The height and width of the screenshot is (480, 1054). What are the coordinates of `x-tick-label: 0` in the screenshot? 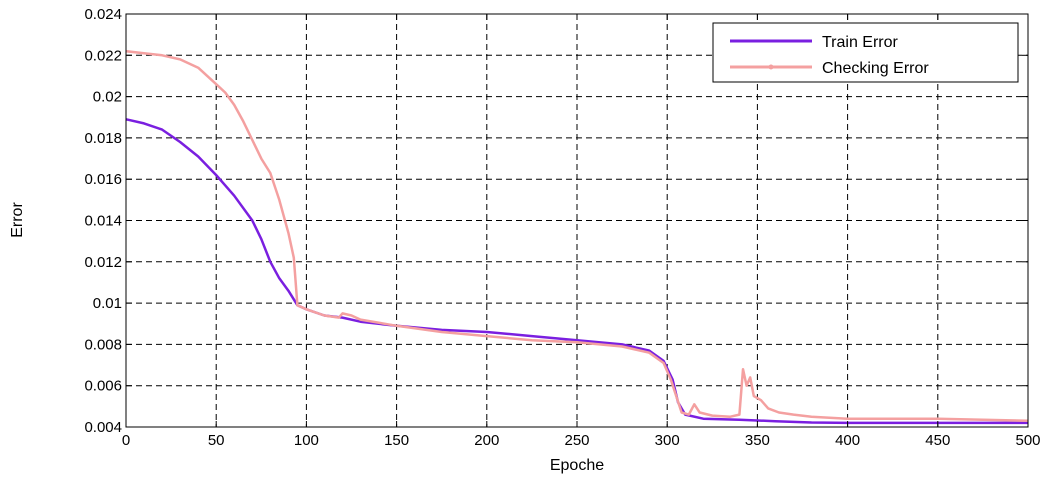 It's located at (126, 440).